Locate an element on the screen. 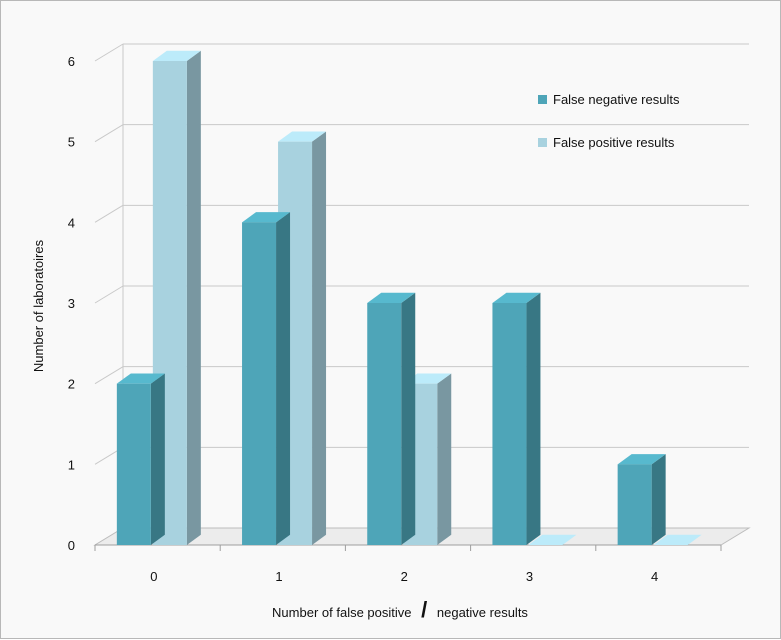  legend-label: False positive results is located at coordinates (614, 142).